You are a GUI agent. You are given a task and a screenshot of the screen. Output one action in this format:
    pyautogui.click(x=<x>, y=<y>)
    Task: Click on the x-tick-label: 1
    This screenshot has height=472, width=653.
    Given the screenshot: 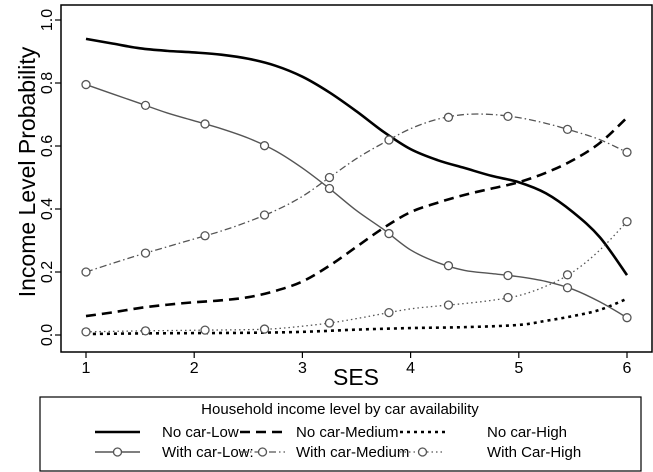 What is the action you would take?
    pyautogui.click(x=86, y=368)
    